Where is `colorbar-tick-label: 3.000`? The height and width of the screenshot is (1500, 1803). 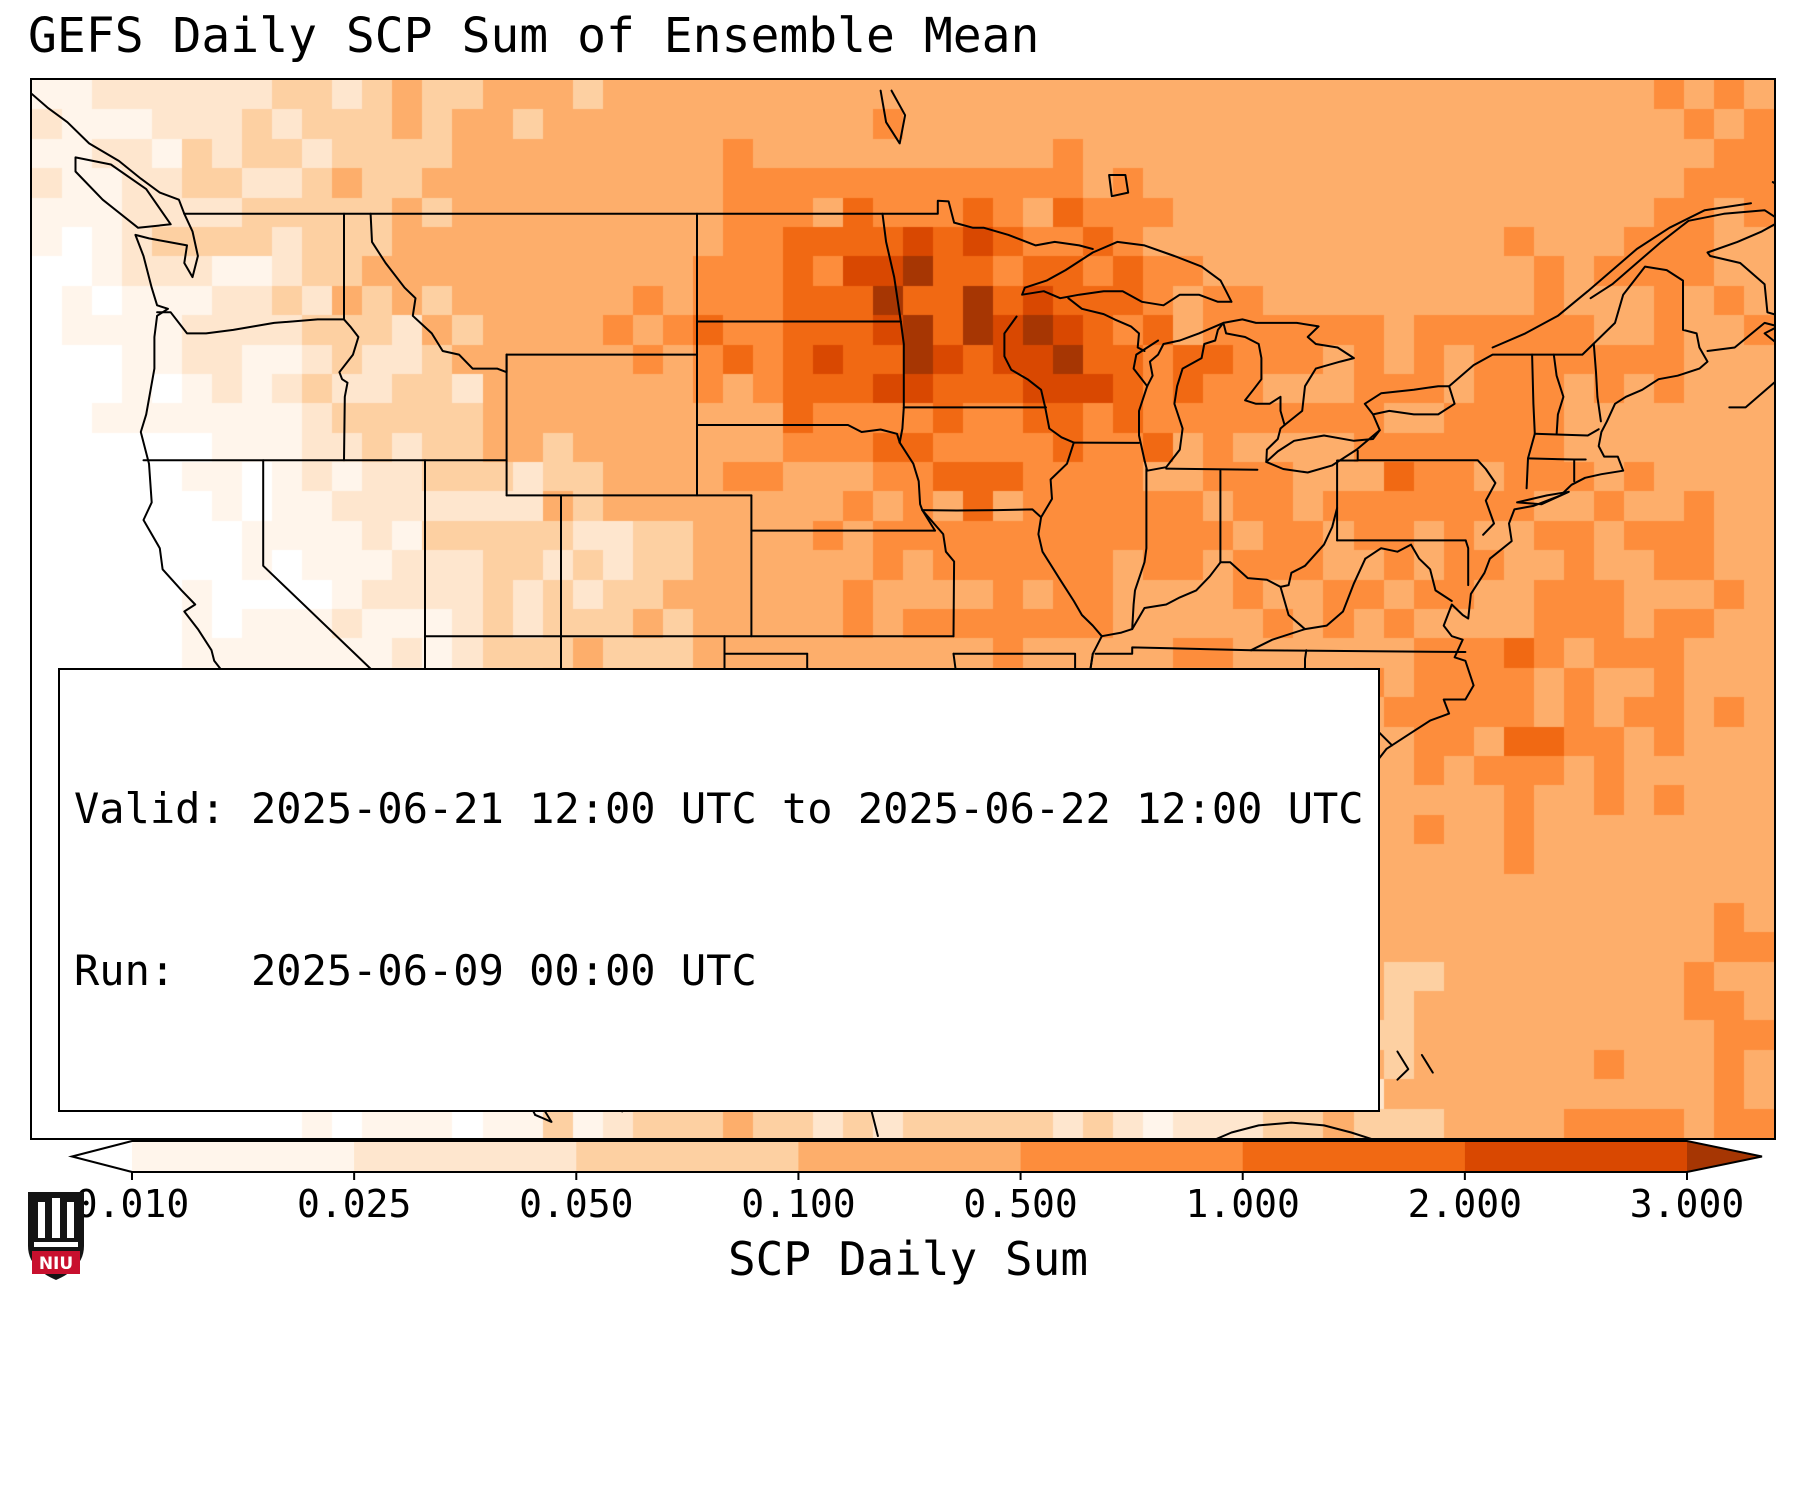 colorbar-tick-label: 3.000 is located at coordinates (1687, 1204).